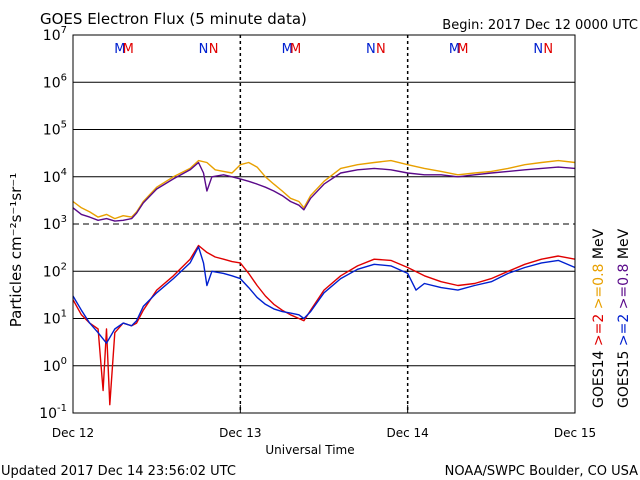 The image size is (640, 480). I want to click on y-tick-label: 10⁻¹, so click(53, 412).